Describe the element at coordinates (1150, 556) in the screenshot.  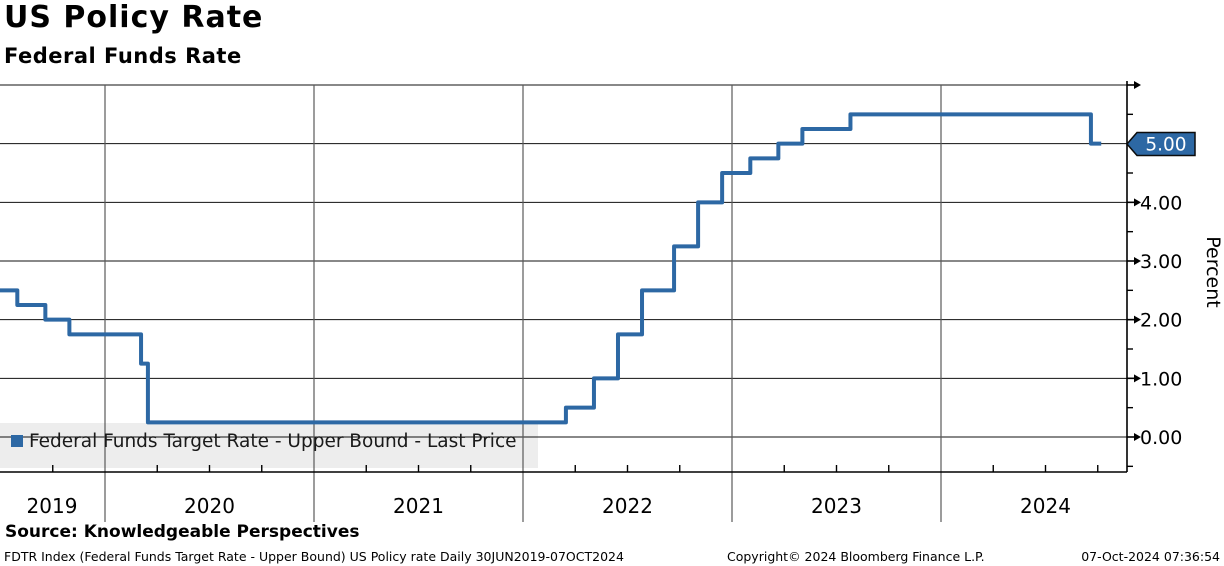
I see `timestamp-text: 07-Oct-2024 07:36:54` at that location.